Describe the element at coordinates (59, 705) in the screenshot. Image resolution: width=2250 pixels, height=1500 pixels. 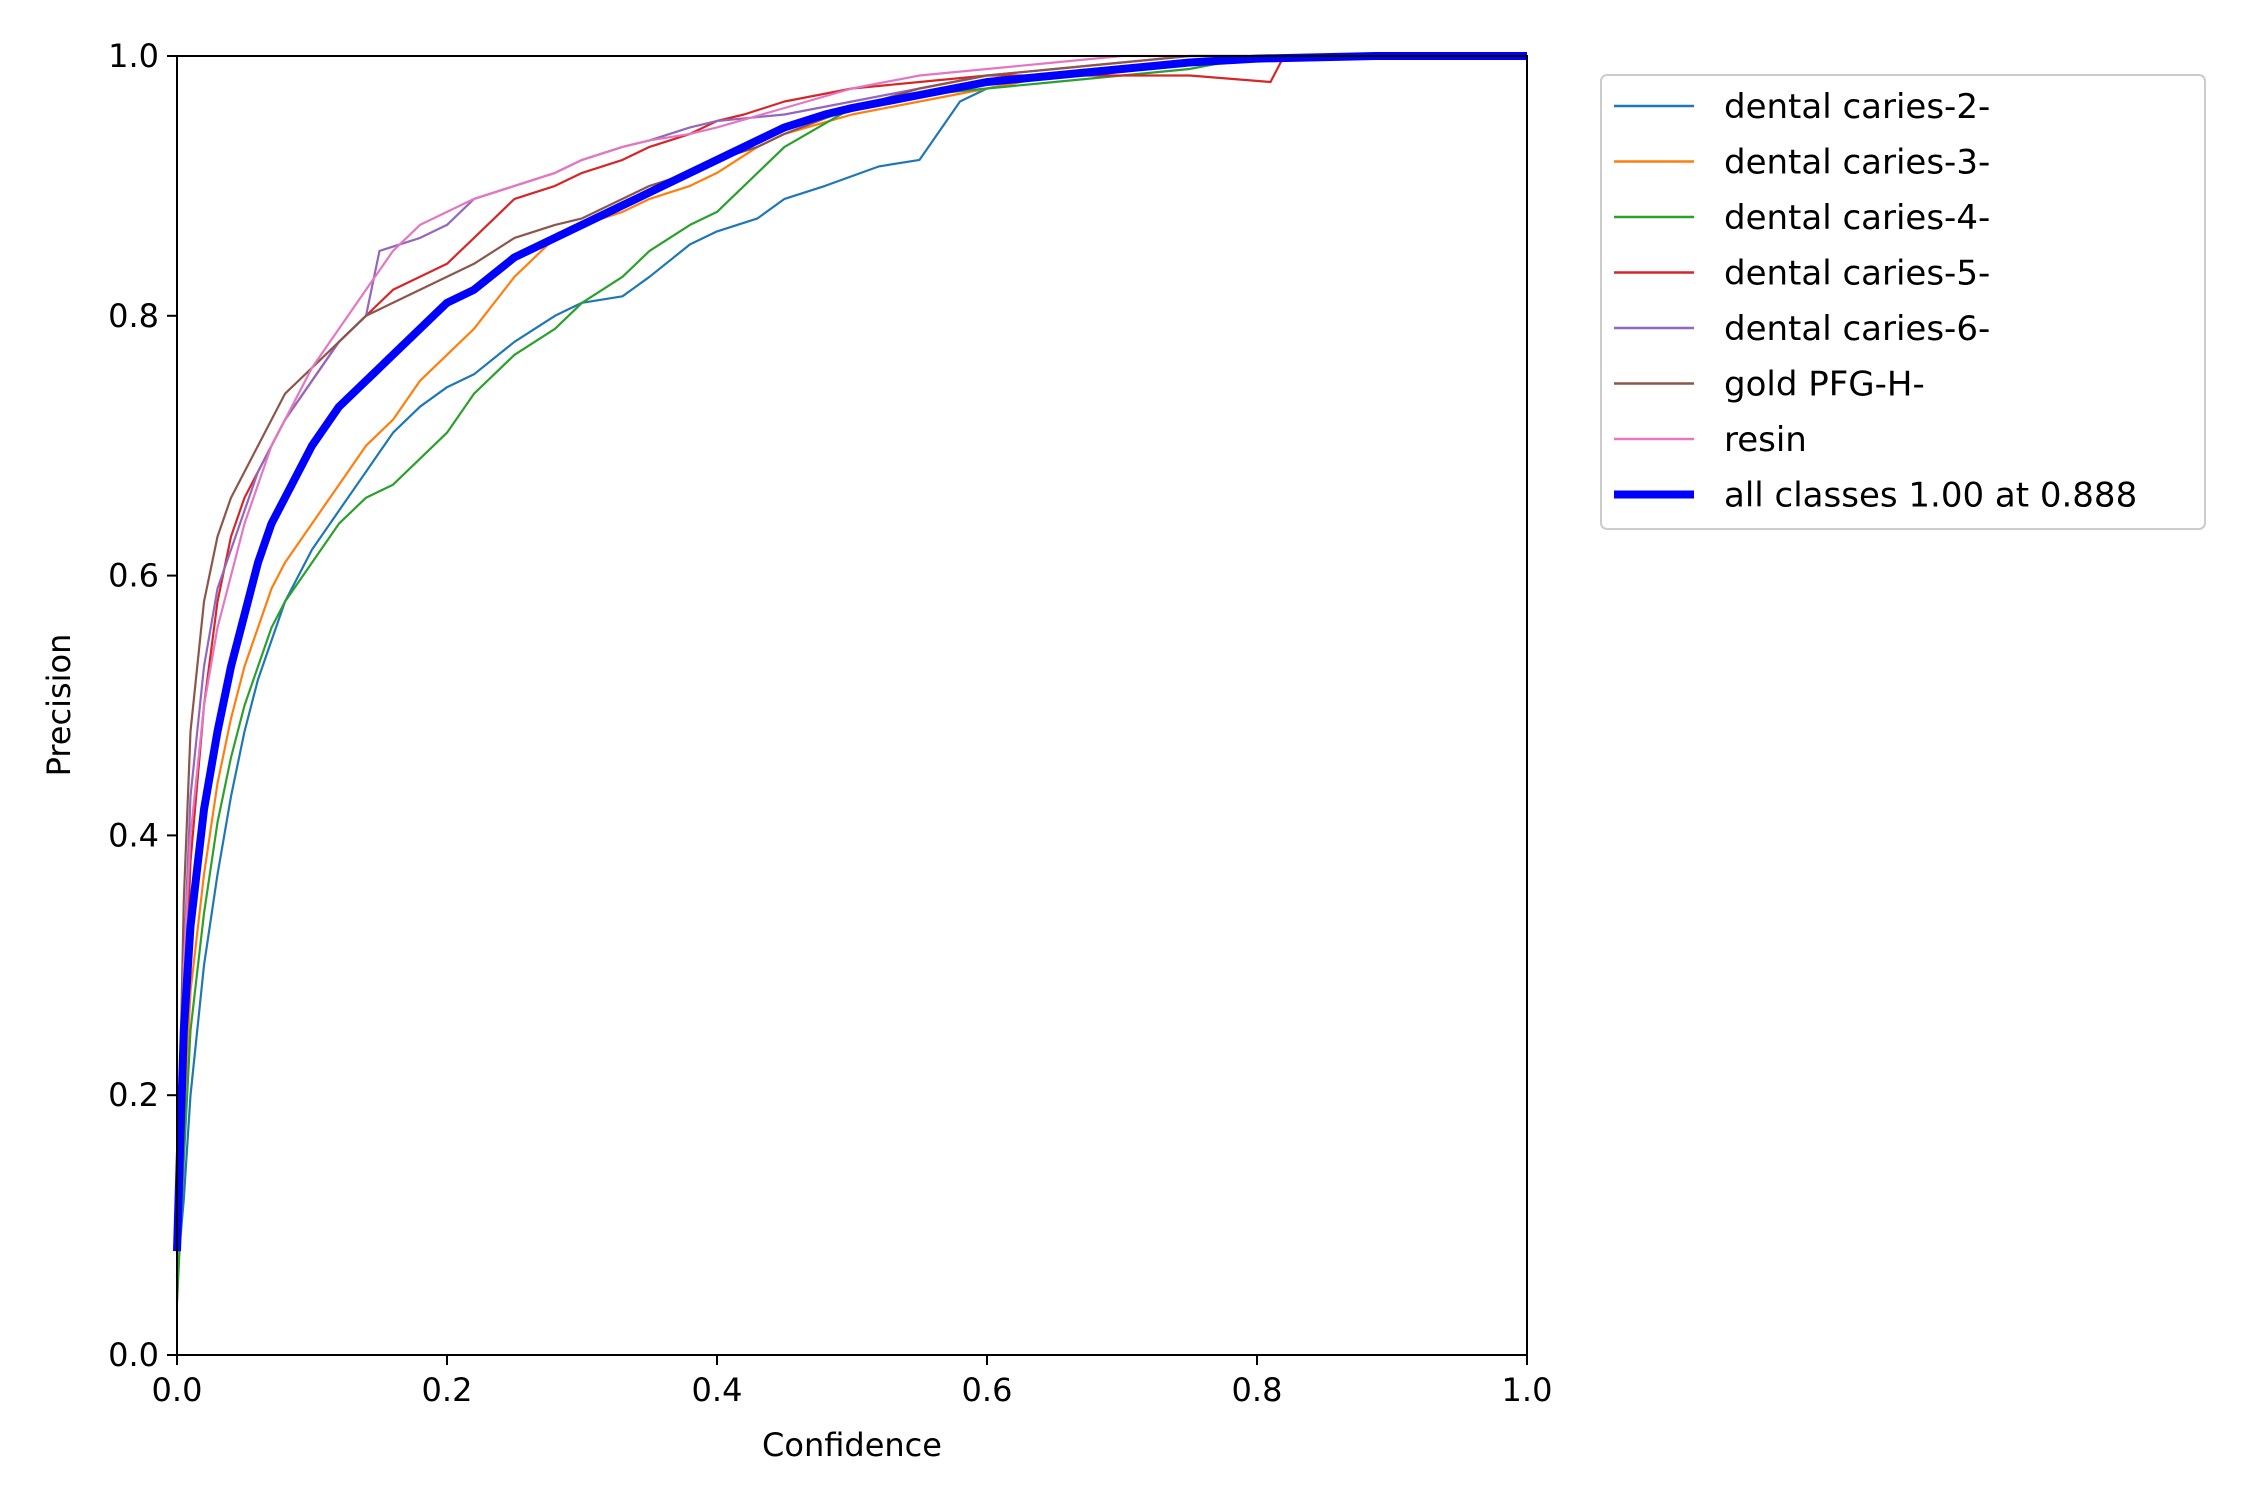
I see `y-axis-title: Precision` at that location.